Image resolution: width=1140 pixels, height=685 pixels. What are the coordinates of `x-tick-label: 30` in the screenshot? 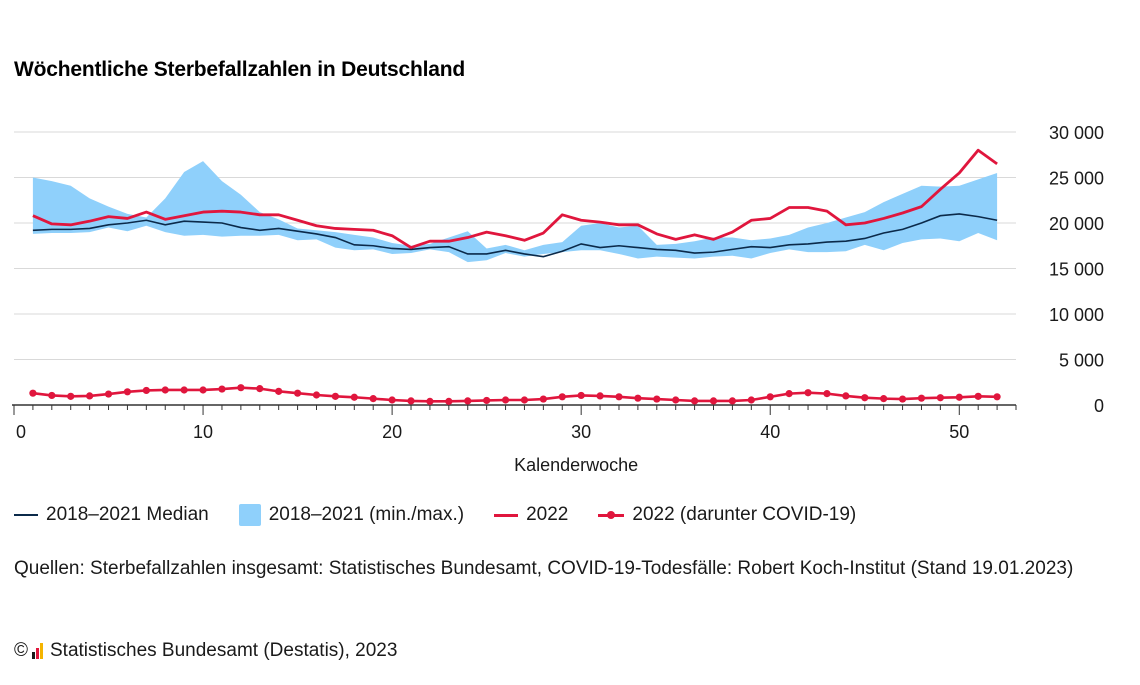 It's located at (581, 432).